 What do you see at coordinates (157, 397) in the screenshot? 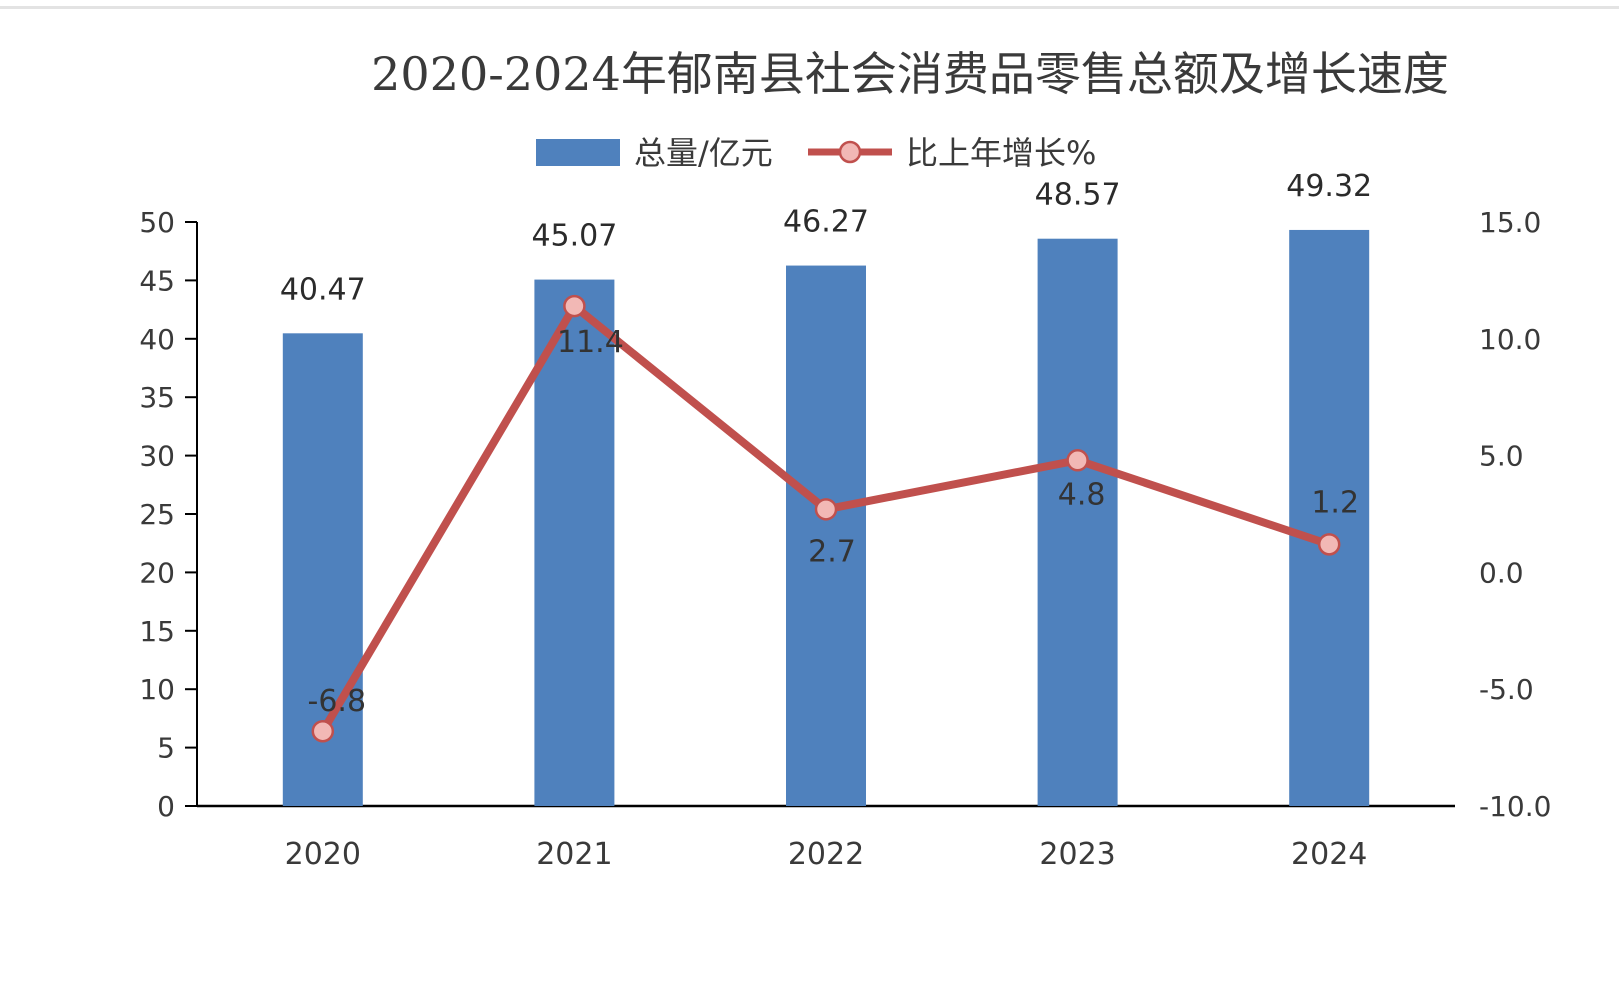
I see `y-left-tick-label: 35` at bounding box center [157, 397].